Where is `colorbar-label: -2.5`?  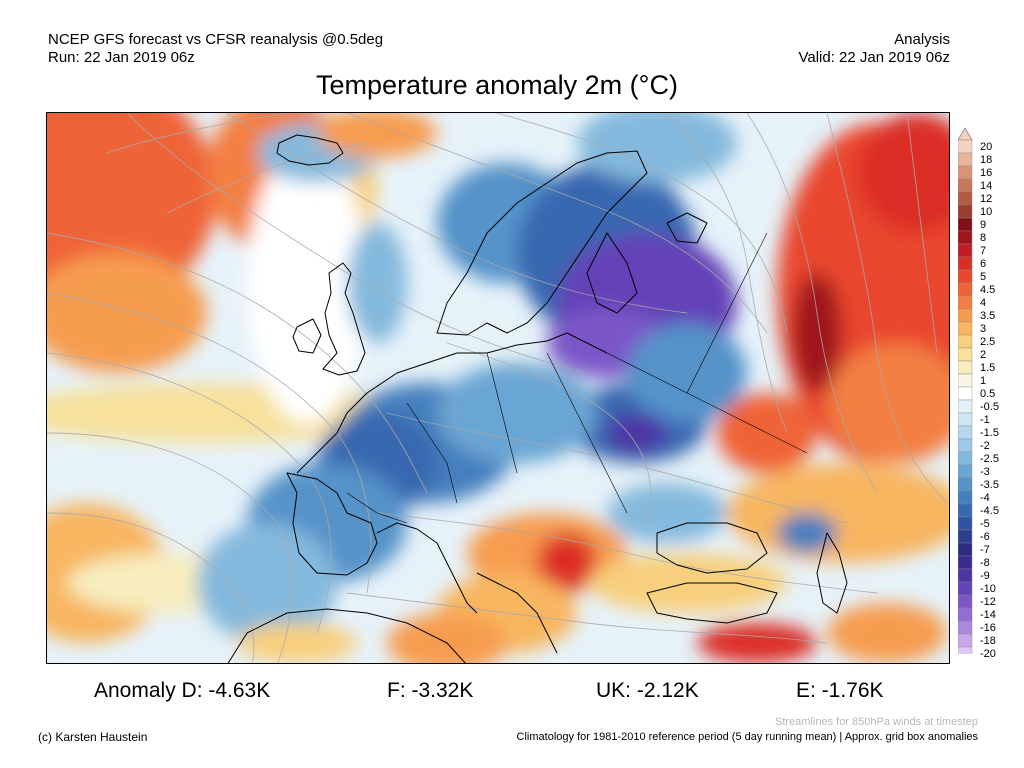 colorbar-label: -2.5 is located at coordinates (989, 459).